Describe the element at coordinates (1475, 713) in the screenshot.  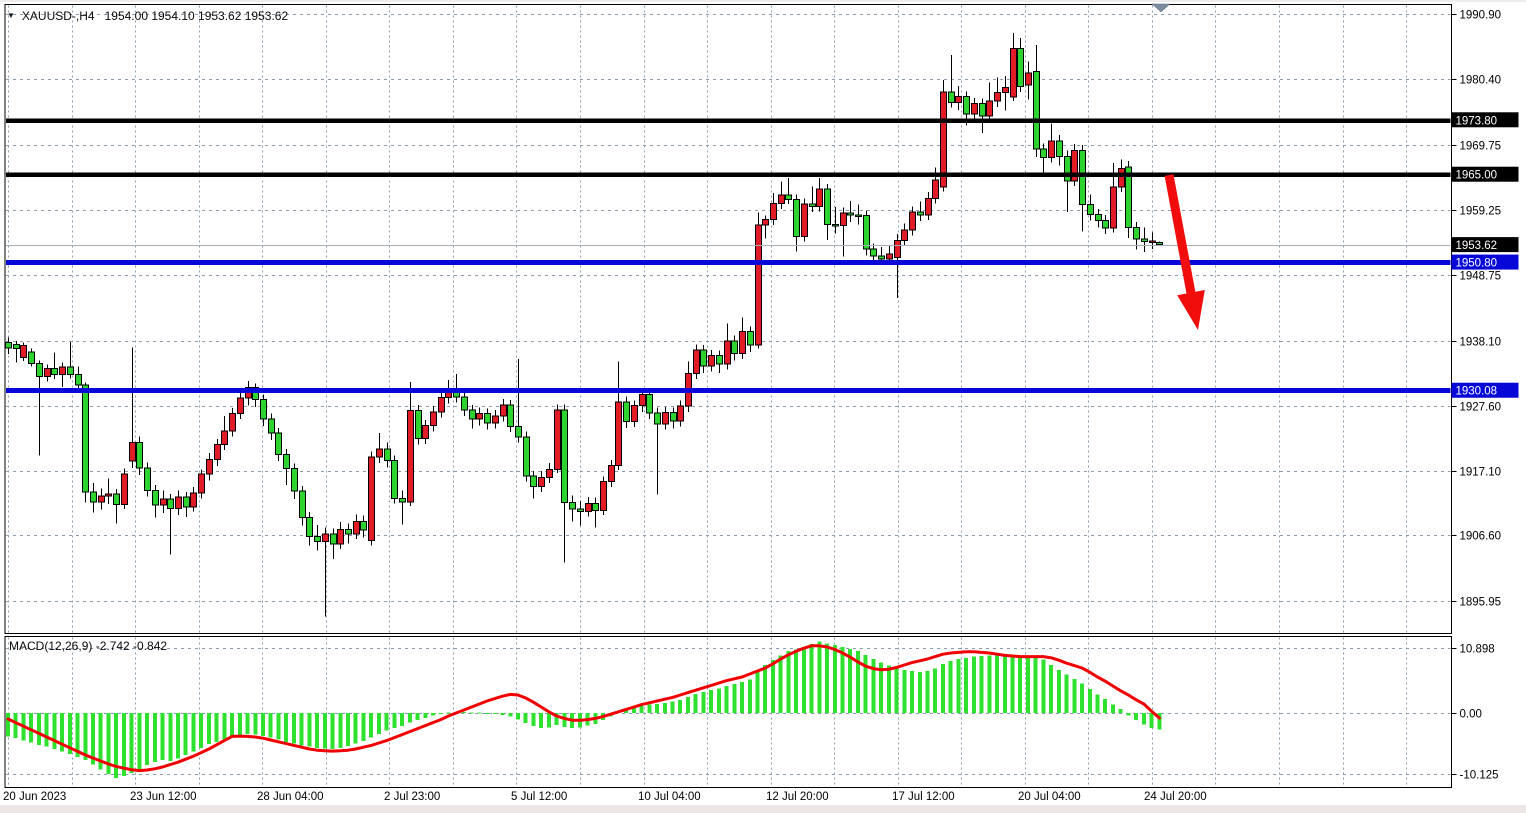
I see `macd-axis: 10.898 0.00 -10.125` at that location.